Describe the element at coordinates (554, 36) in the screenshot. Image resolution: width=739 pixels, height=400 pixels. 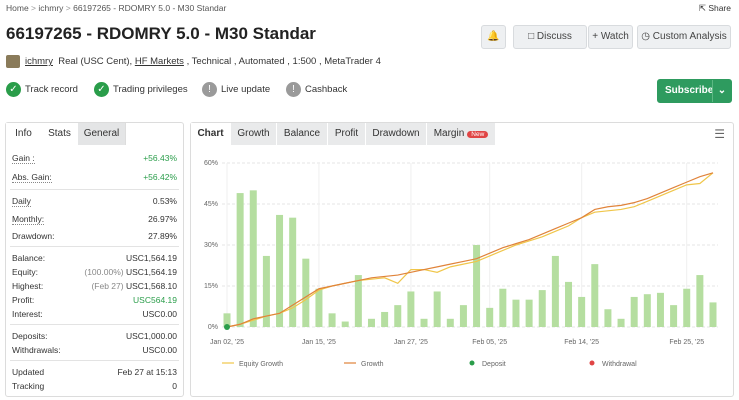
I see `button-label: Discuss` at that location.